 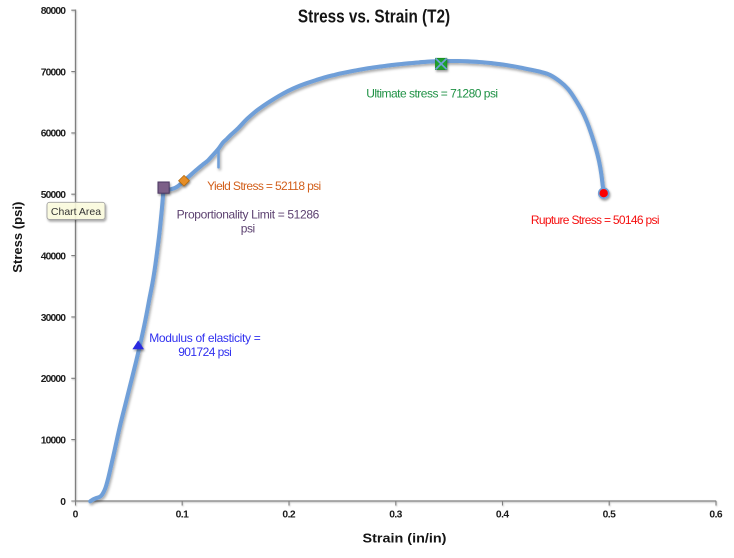 I want to click on svg-text: 0.5, so click(x=609, y=515).